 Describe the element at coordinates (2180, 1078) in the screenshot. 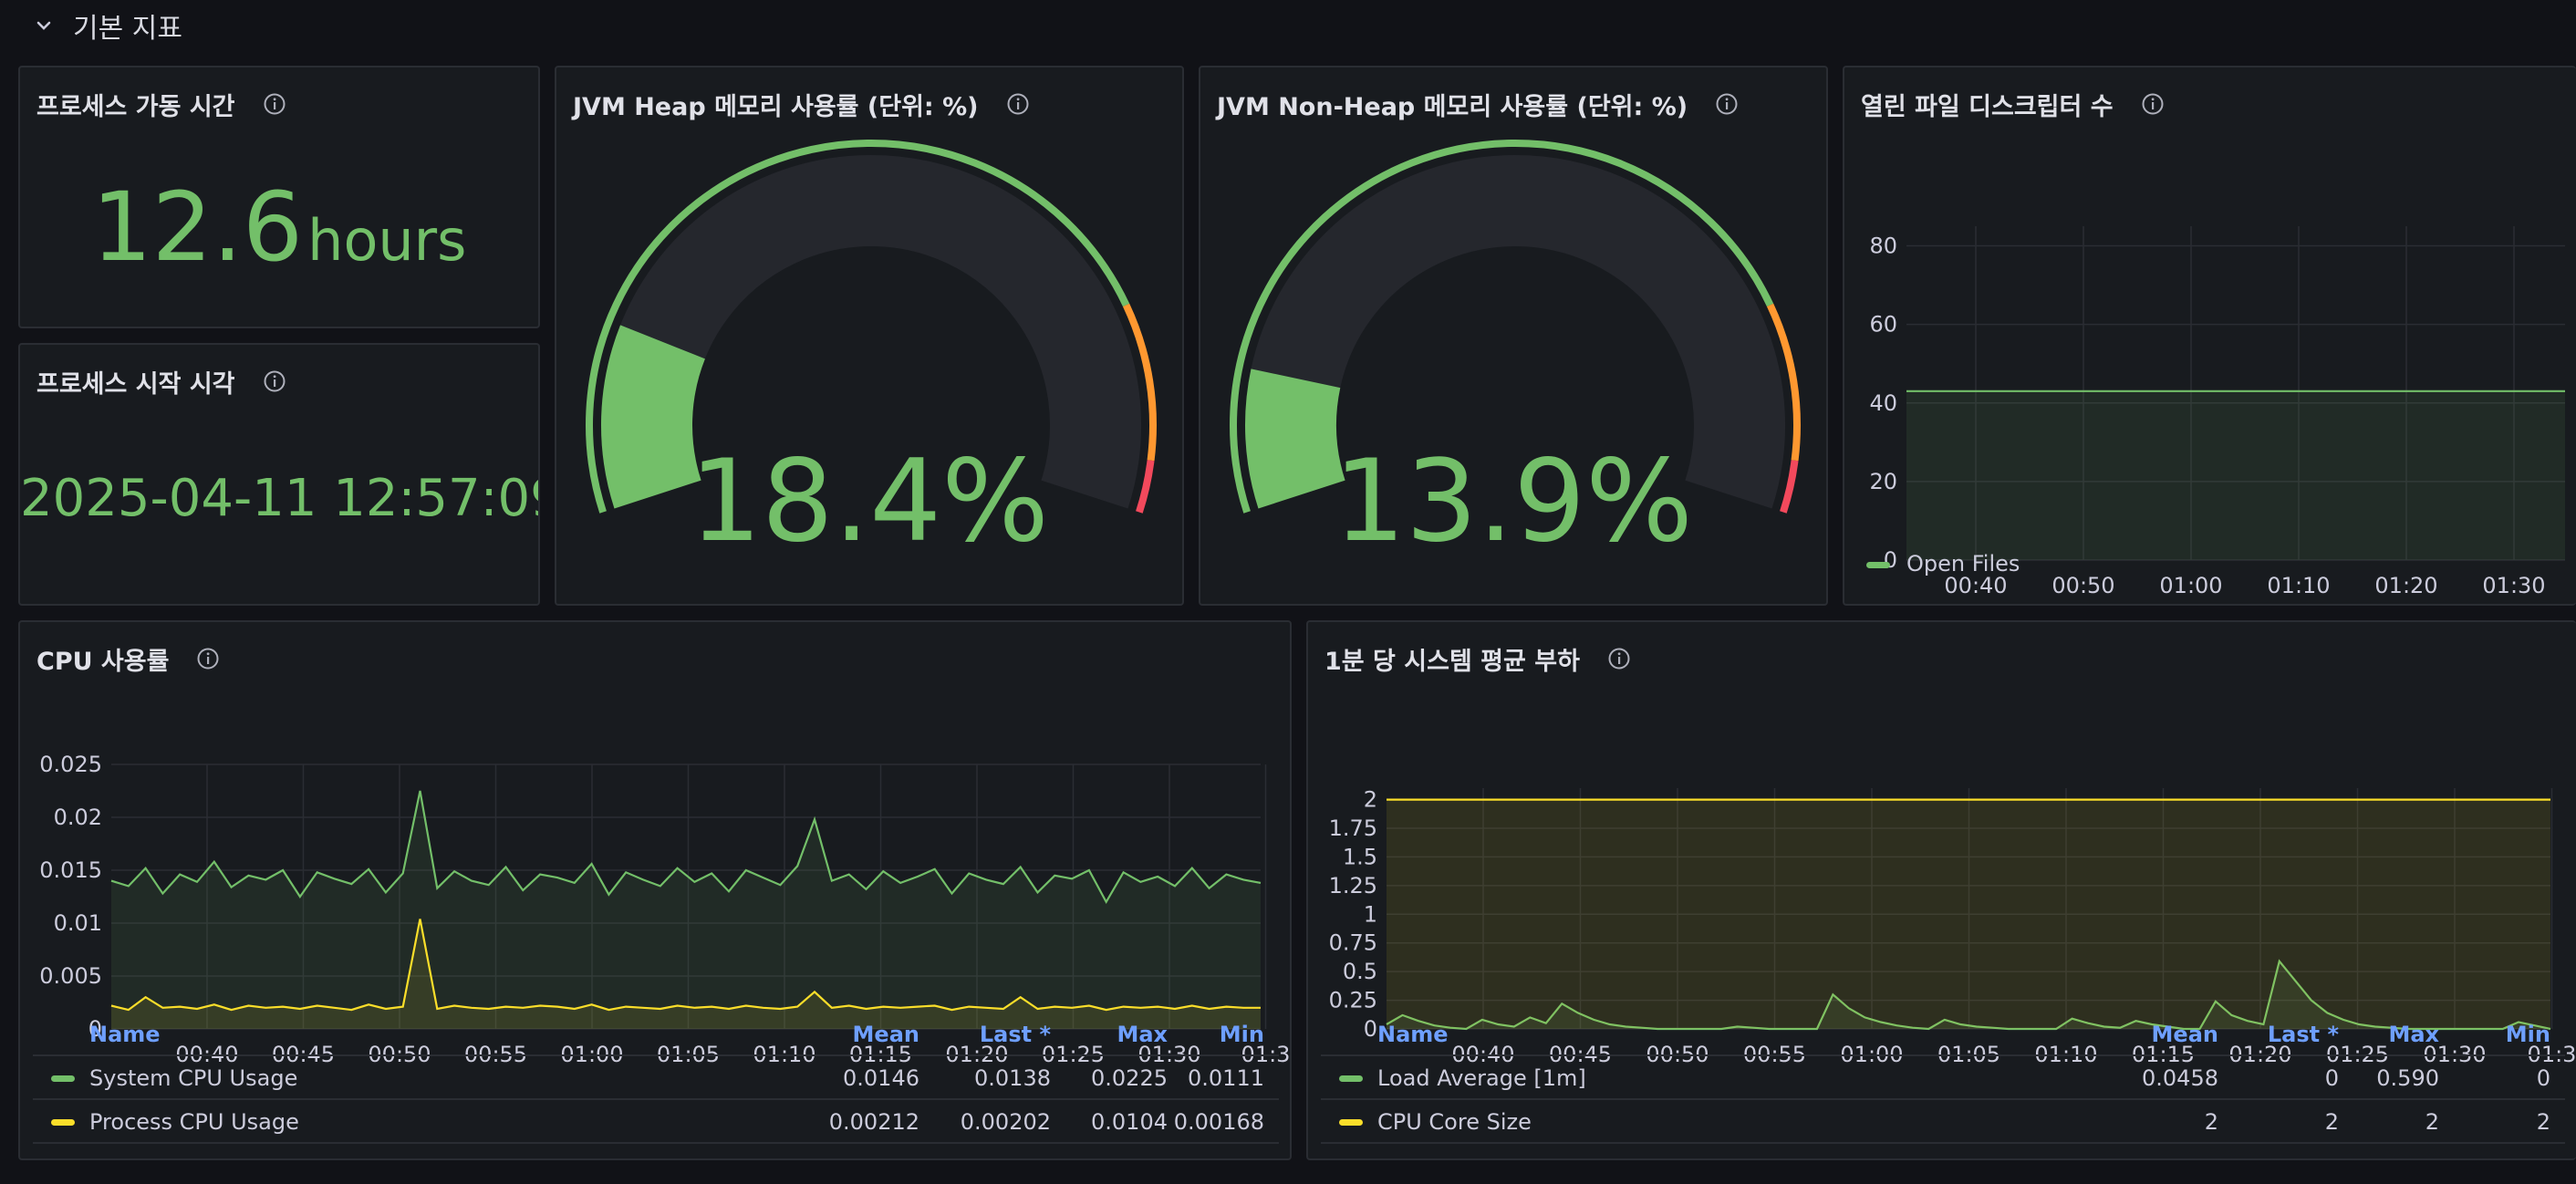

I see `legend-mean: 0.0458` at that location.